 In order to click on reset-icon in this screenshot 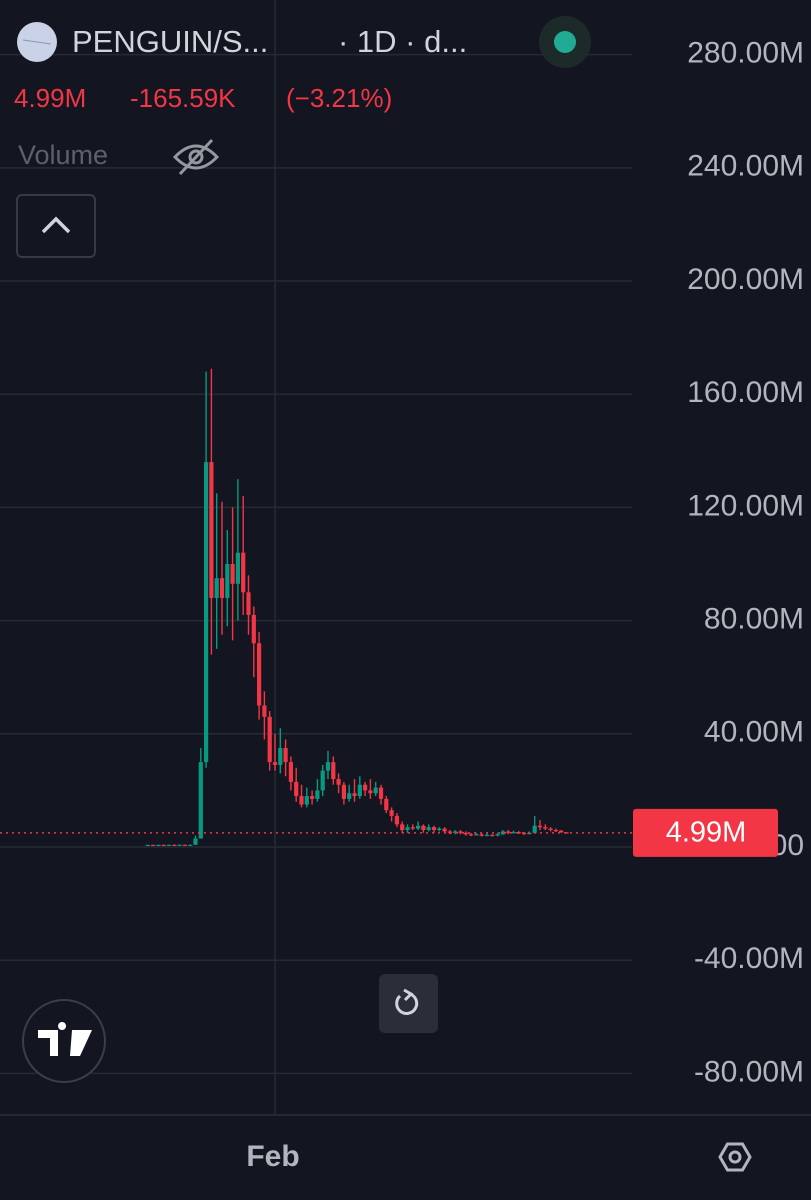, I will do `click(407, 1003)`.